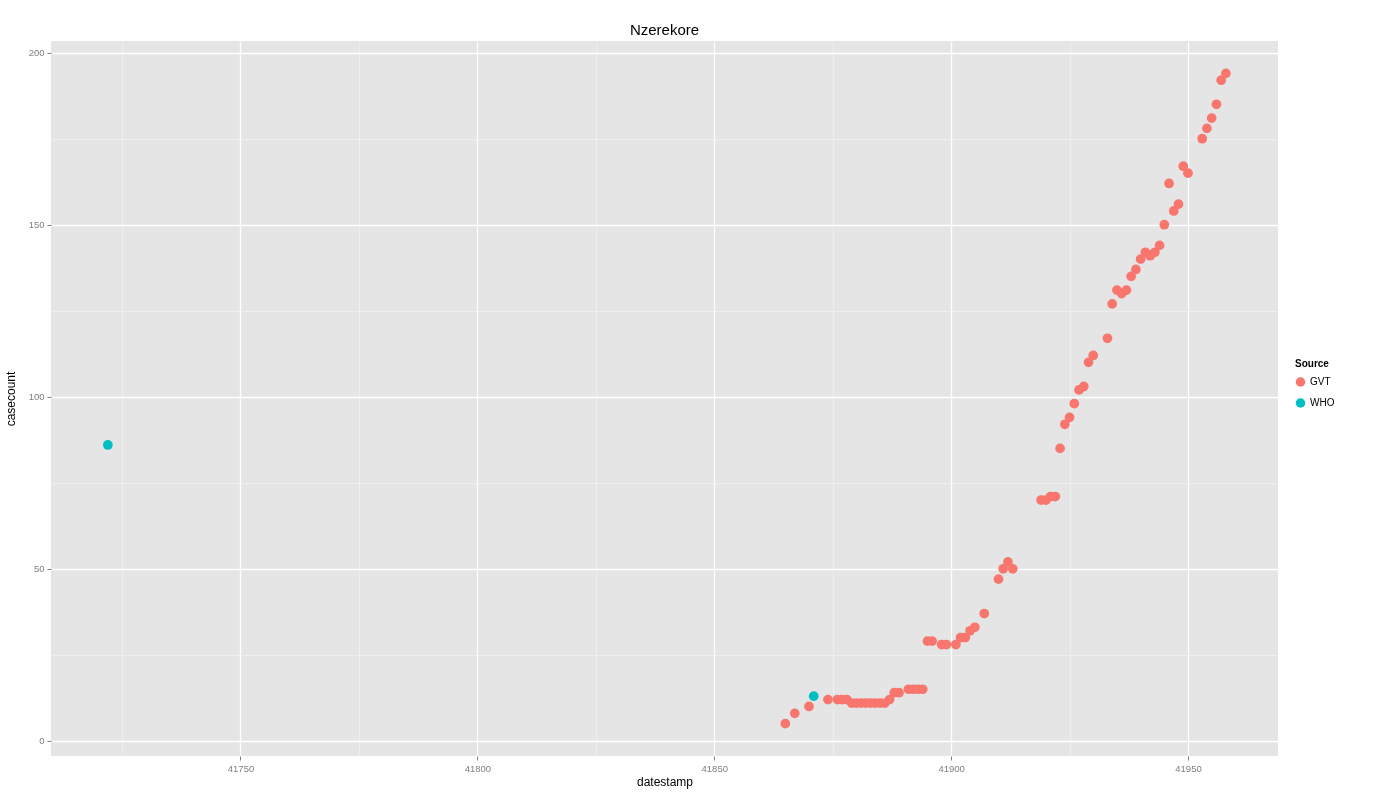 This screenshot has height=797, width=1380. Describe the element at coordinates (665, 782) in the screenshot. I see `x-axis-title: datestamp` at that location.